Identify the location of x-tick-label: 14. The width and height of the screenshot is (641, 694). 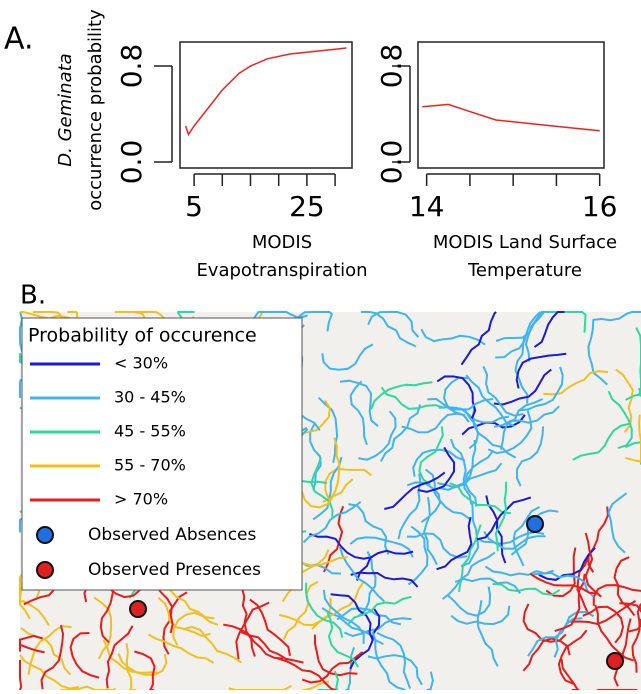
(427, 206).